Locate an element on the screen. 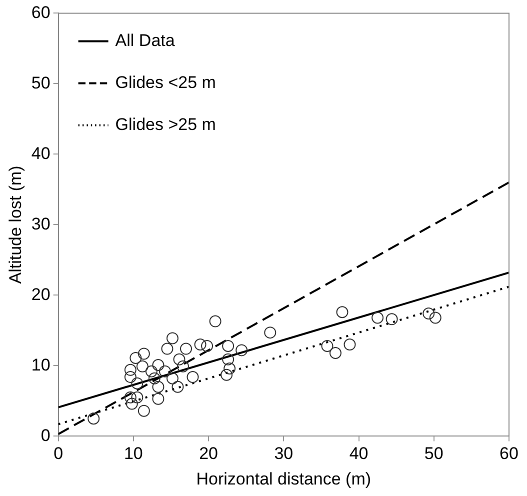 This screenshot has height=496, width=527. x-tick-label: 50 is located at coordinates (434, 454).